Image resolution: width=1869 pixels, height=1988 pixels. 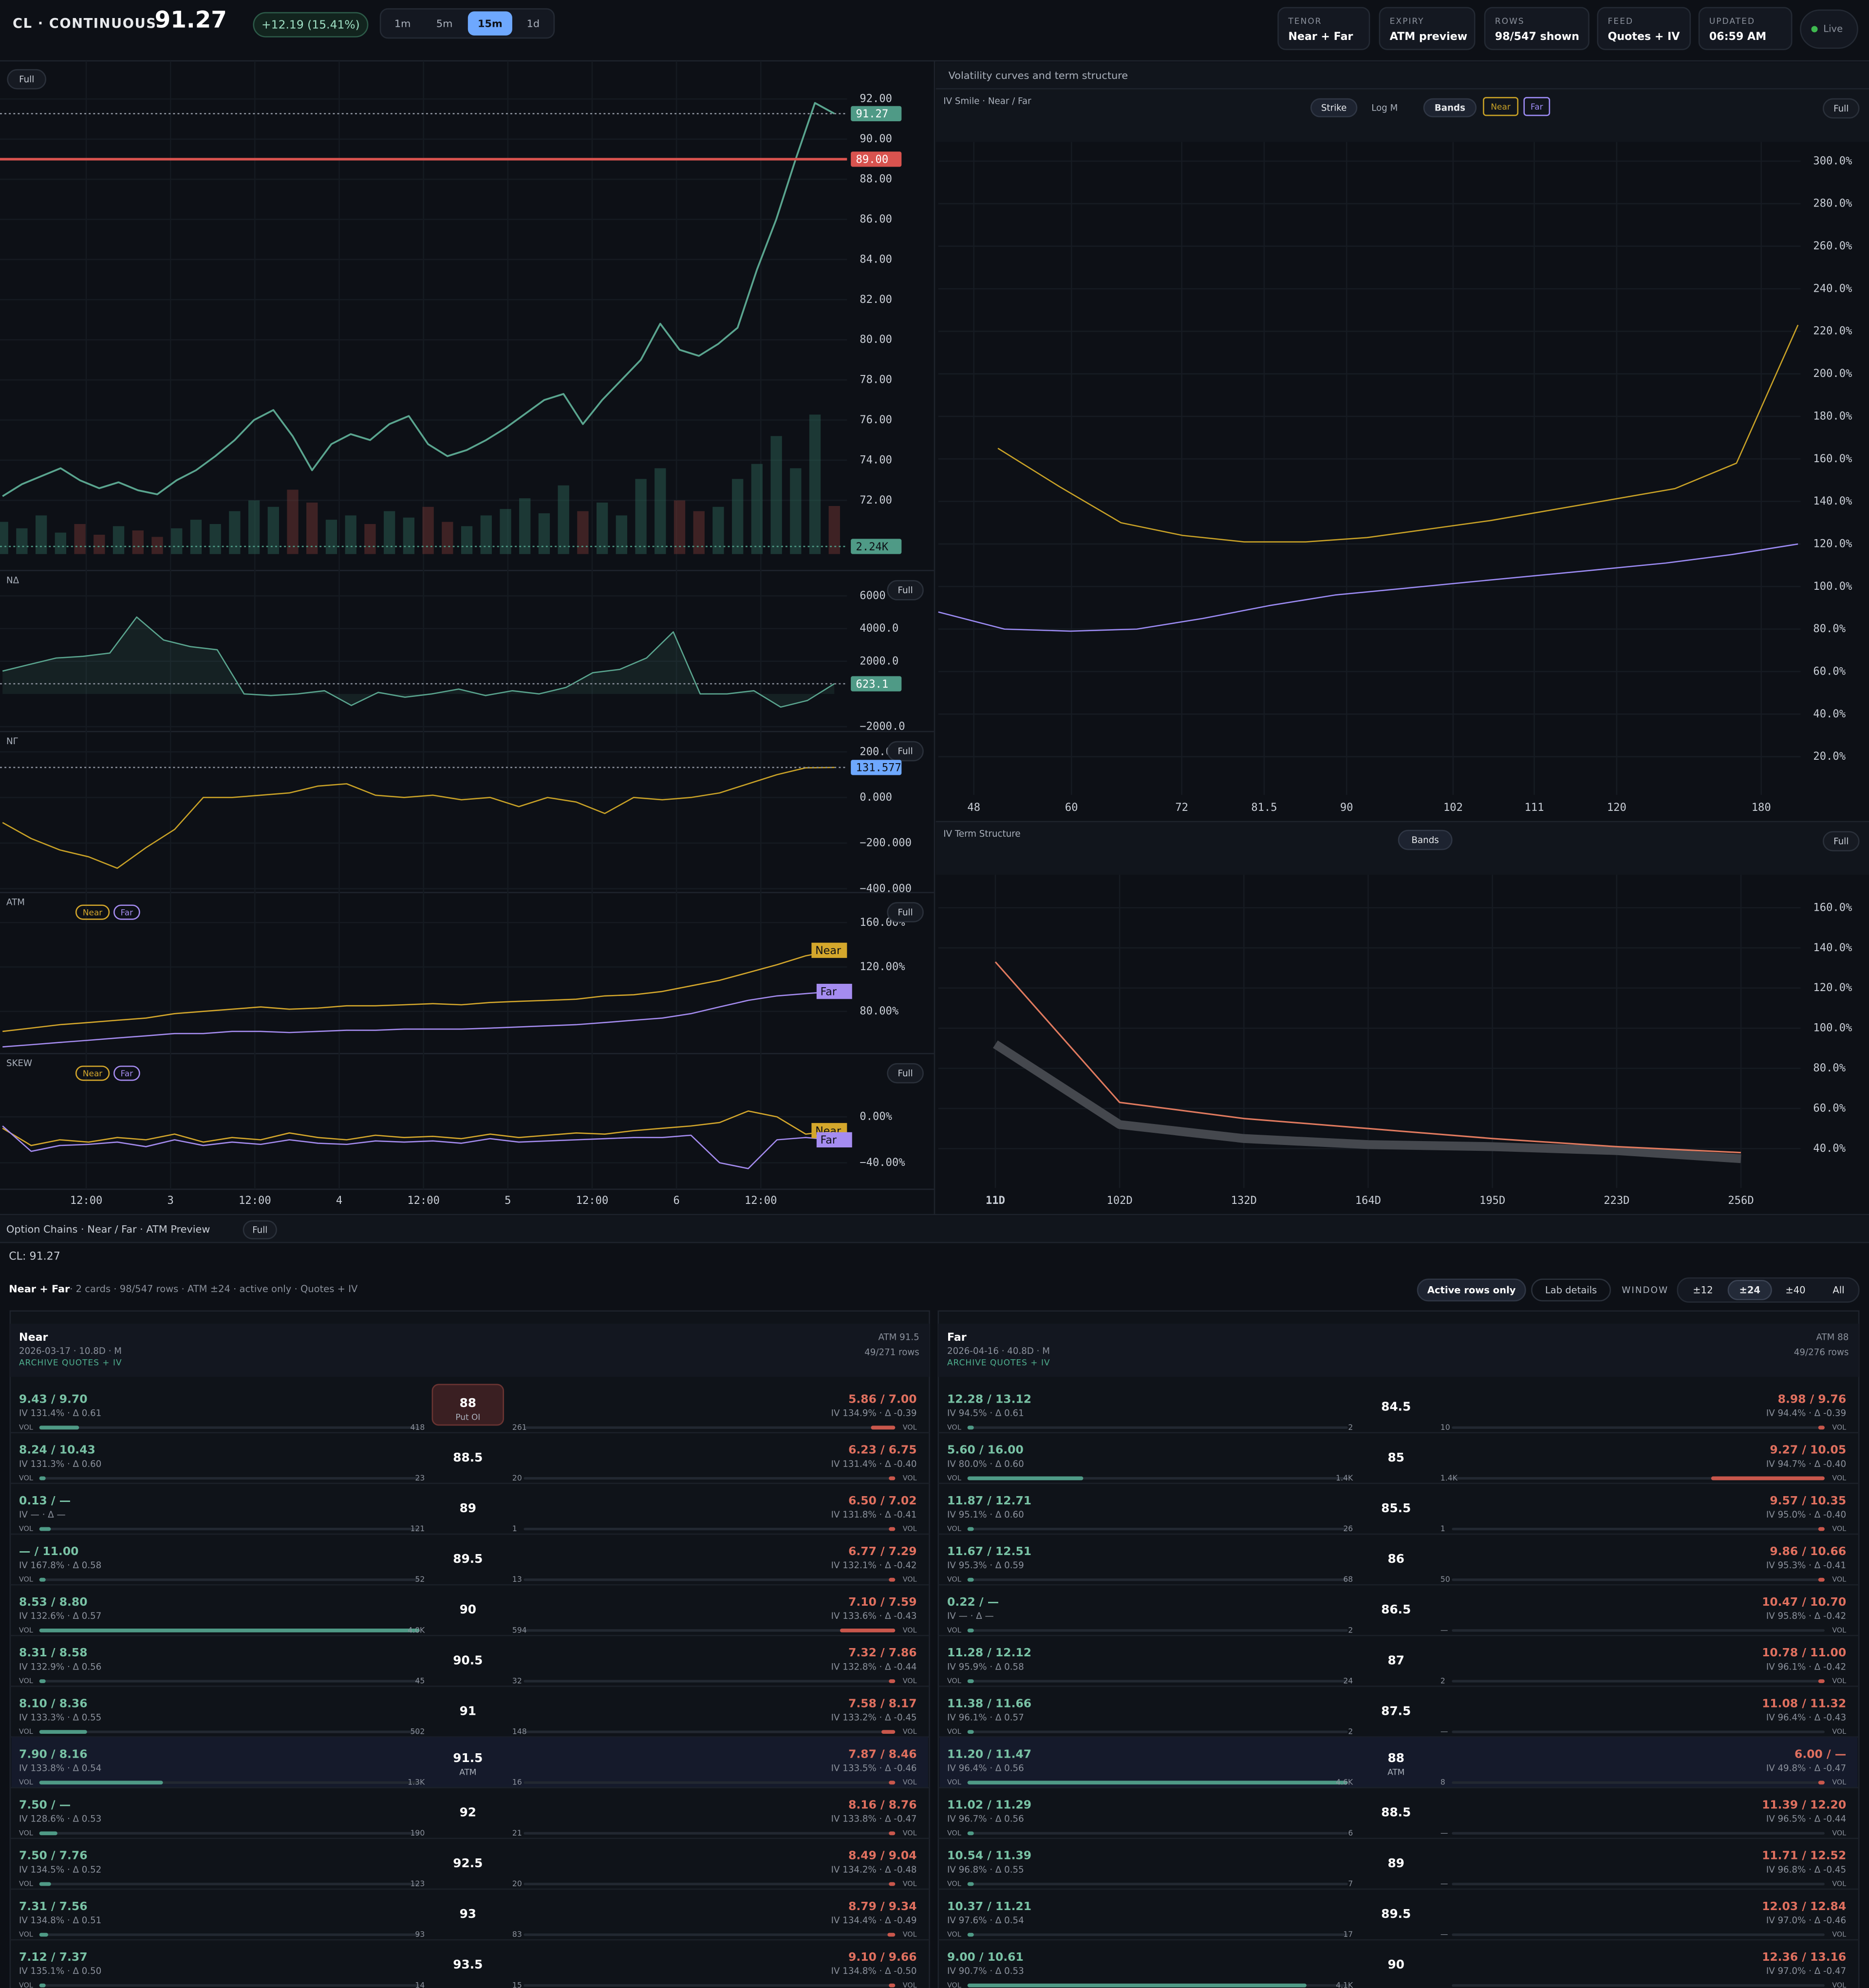 I want to click on toggle-button: Strike, so click(x=1334, y=108).